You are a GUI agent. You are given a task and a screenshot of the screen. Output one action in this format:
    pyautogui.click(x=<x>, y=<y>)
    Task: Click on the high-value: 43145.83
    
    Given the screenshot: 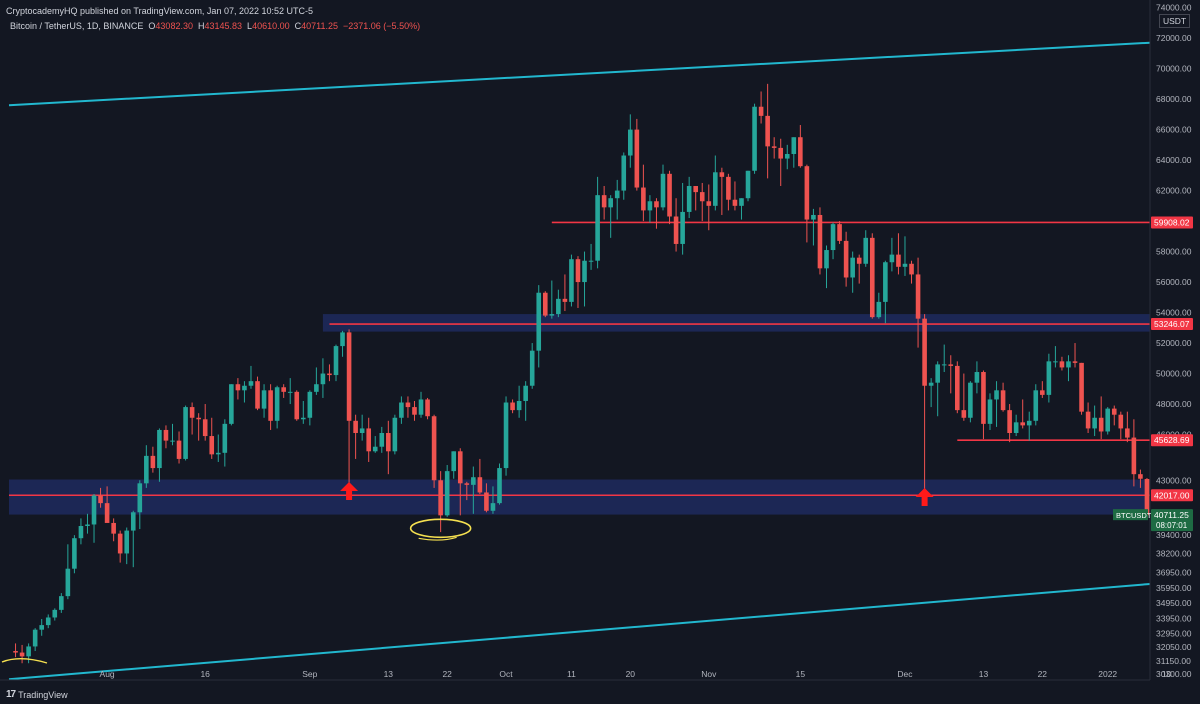 What is the action you would take?
    pyautogui.click(x=223, y=26)
    